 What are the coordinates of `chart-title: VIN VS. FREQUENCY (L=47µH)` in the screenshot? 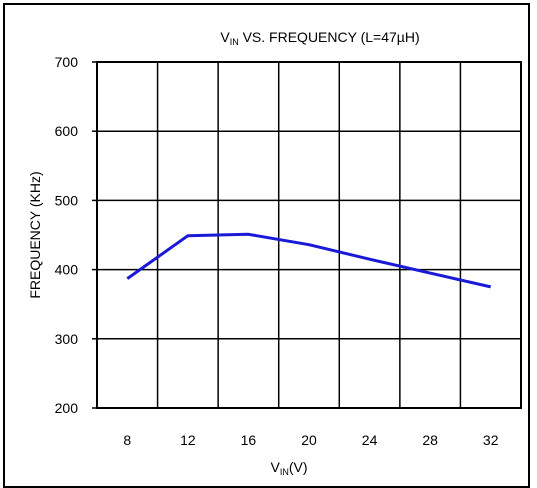 It's located at (319, 38).